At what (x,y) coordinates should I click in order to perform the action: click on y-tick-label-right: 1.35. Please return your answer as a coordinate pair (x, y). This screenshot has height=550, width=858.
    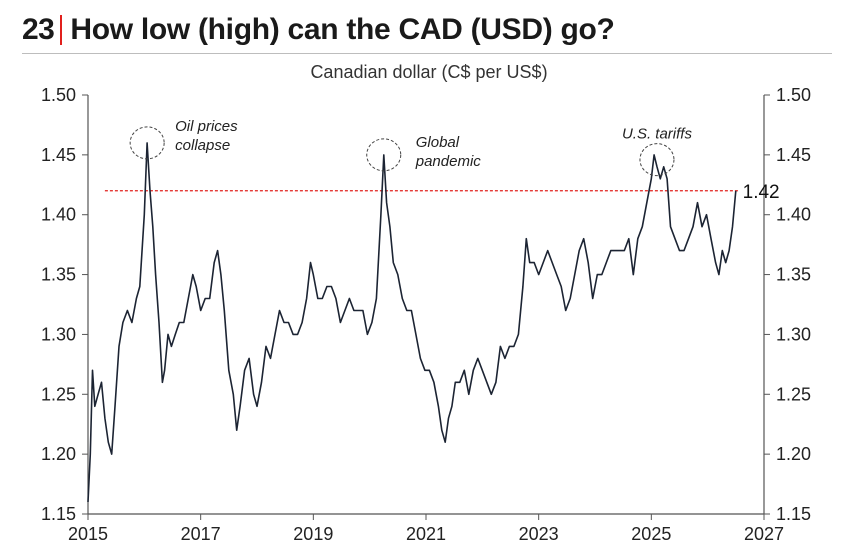
    Looking at the image, I should click on (793, 275).